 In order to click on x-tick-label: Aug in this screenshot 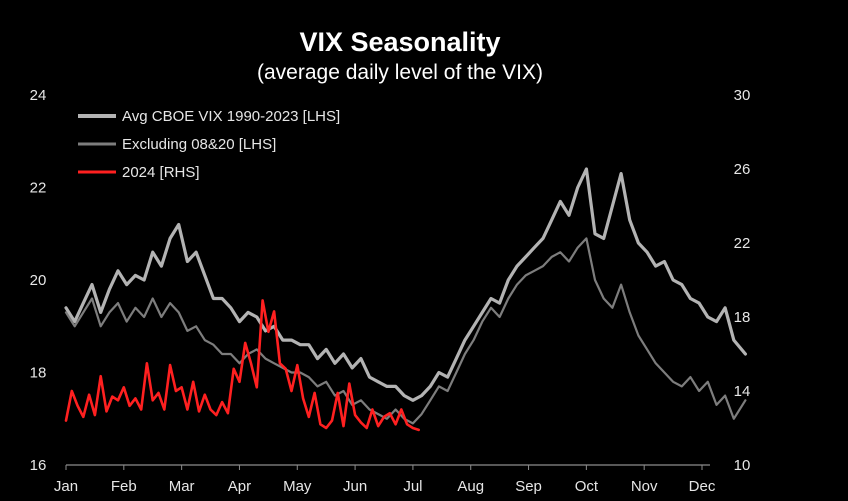, I will do `click(470, 486)`.